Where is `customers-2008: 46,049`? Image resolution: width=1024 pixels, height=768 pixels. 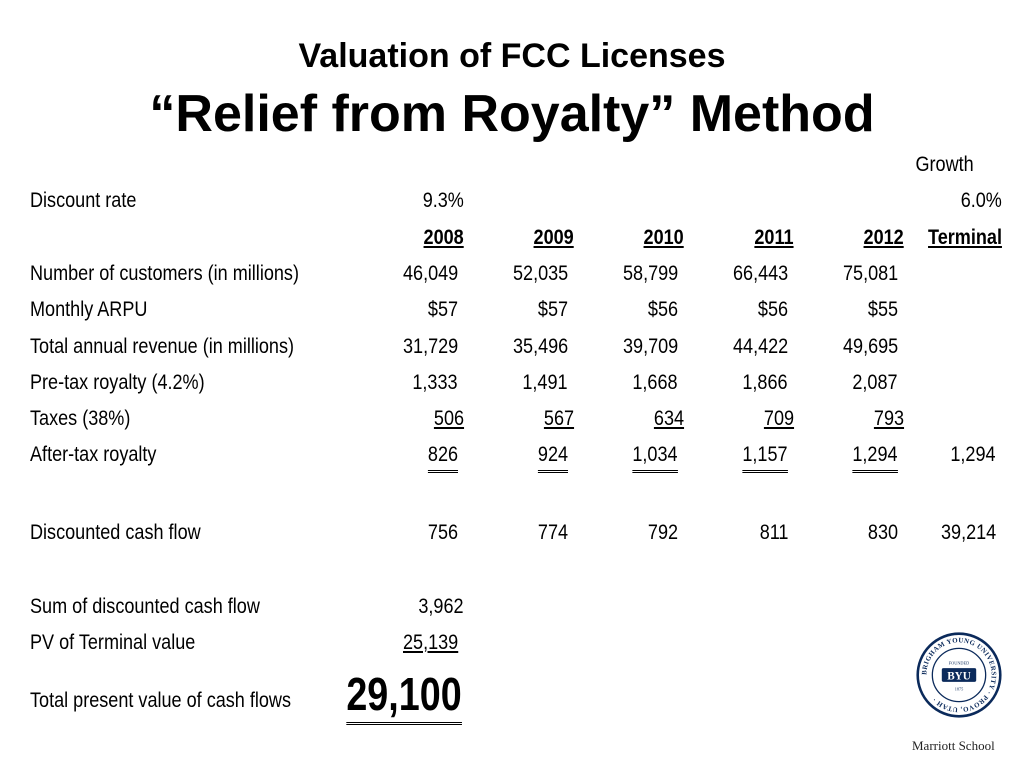 customers-2008: 46,049 is located at coordinates (430, 273).